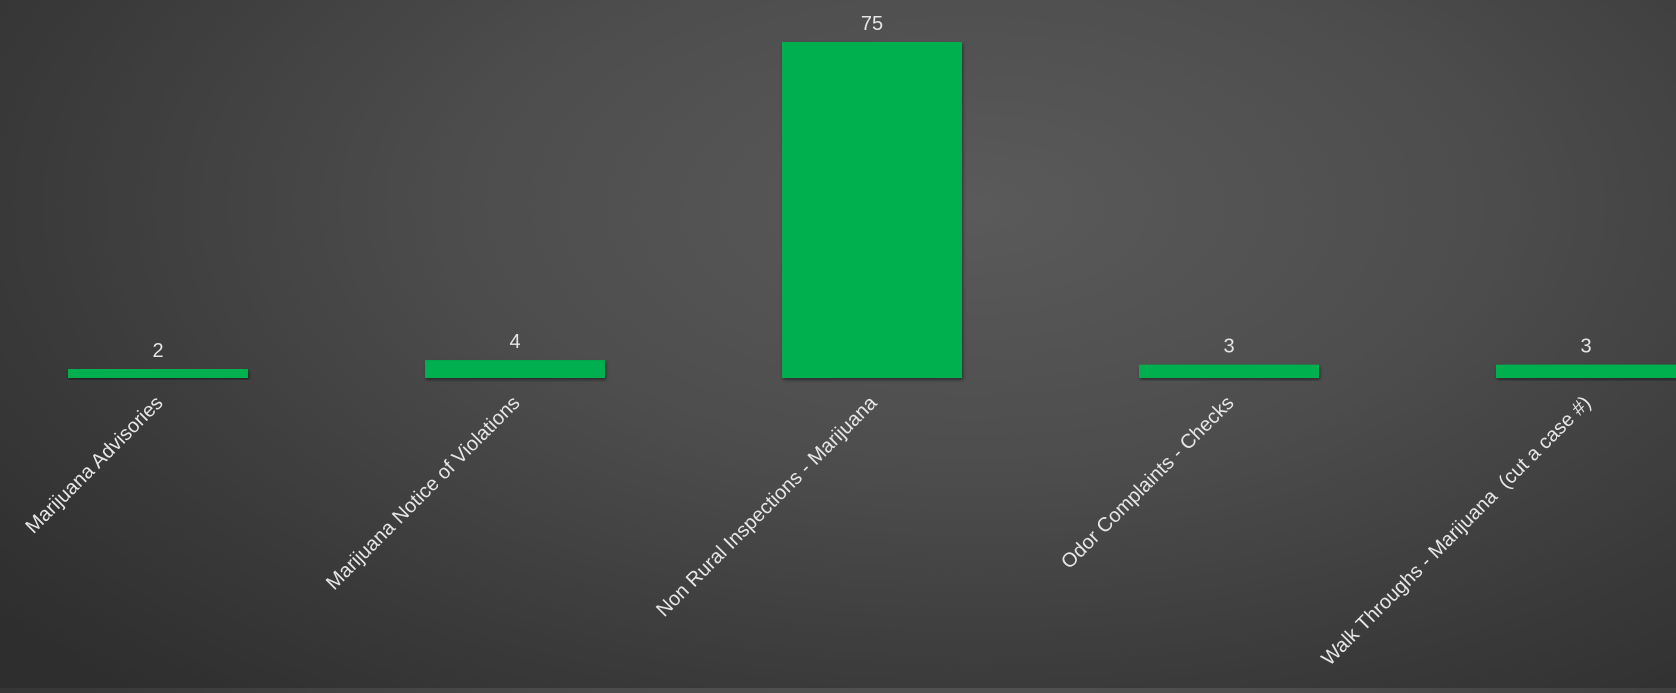 This screenshot has width=1676, height=693. I want to click on bar-value-label: 4, so click(514, 342).